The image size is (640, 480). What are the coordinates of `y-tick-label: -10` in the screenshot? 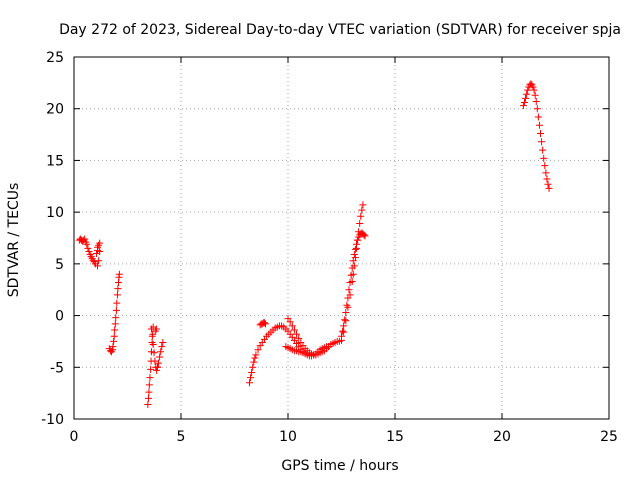 It's located at (52, 420).